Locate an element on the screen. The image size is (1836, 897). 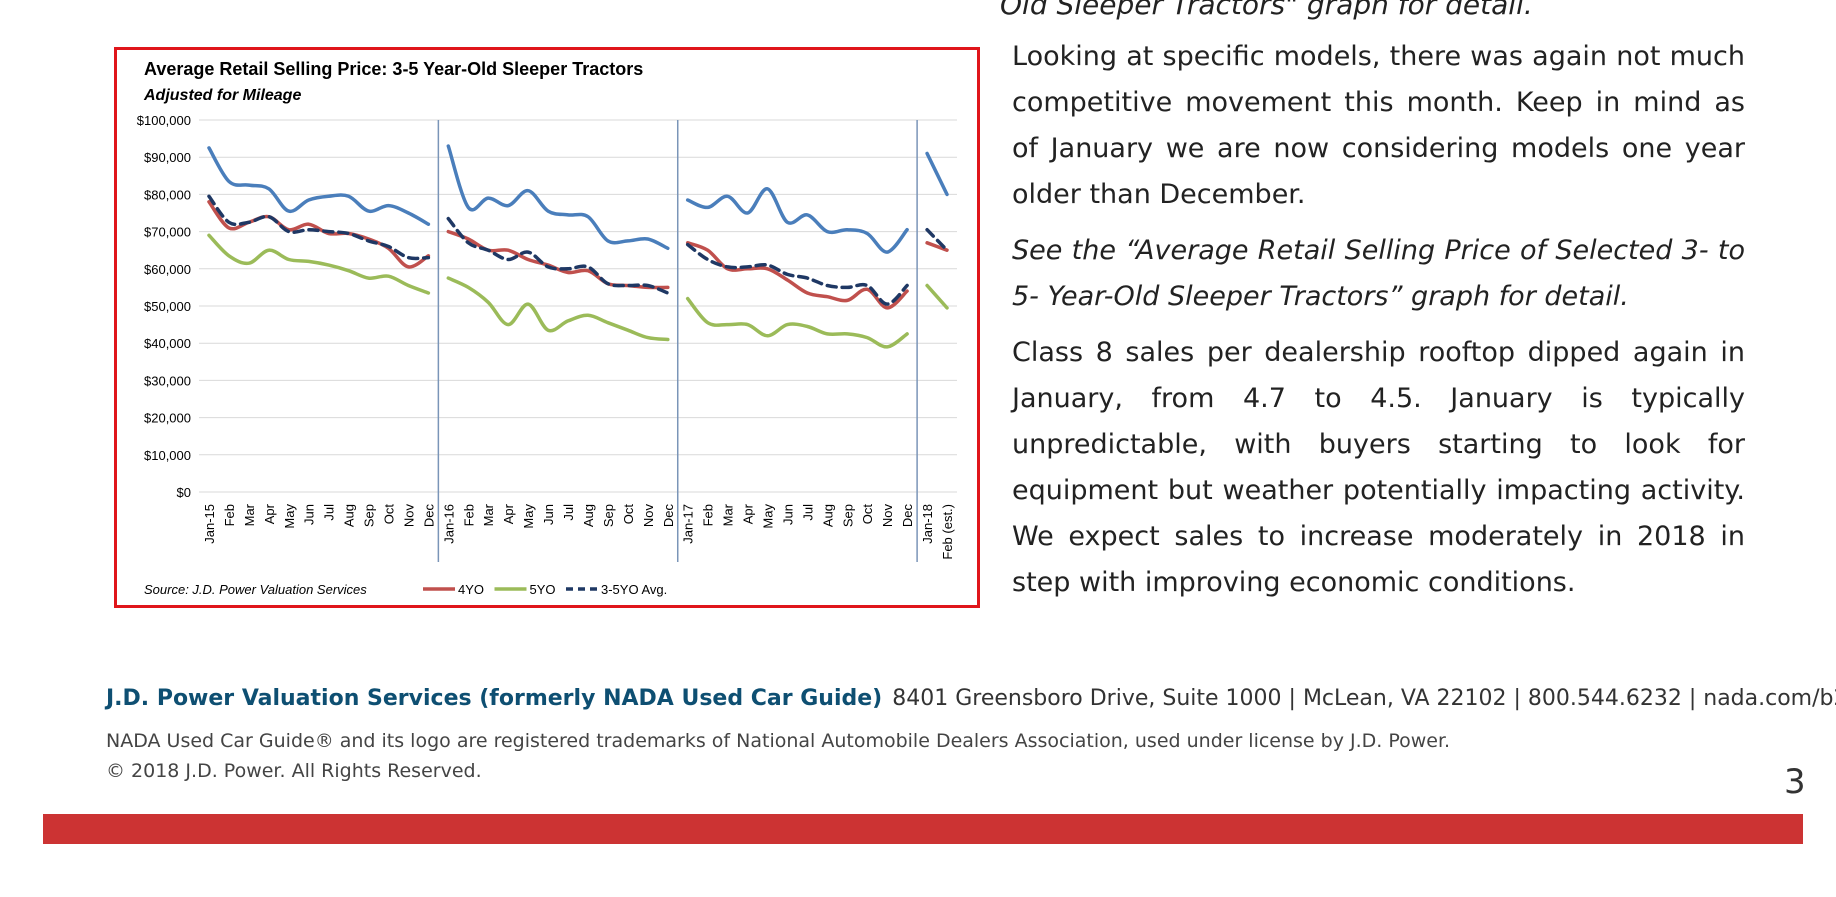
chart-legend: 4YO 5YO 3-5YO Avg. is located at coordinates (545, 589).